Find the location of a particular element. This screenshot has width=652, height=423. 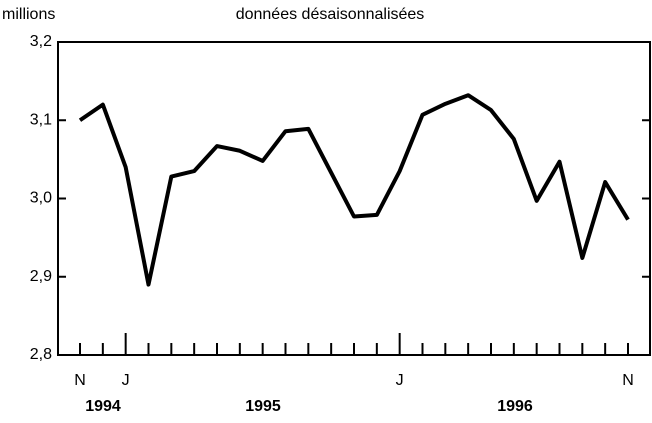

chart-subtitle: données désaisonnalisées is located at coordinates (330, 14).